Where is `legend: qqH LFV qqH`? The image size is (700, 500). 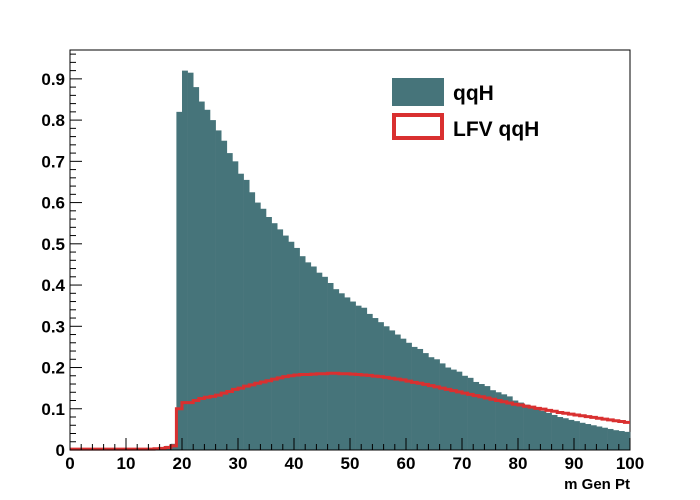
legend: qqH LFV qqH is located at coordinates (465, 109).